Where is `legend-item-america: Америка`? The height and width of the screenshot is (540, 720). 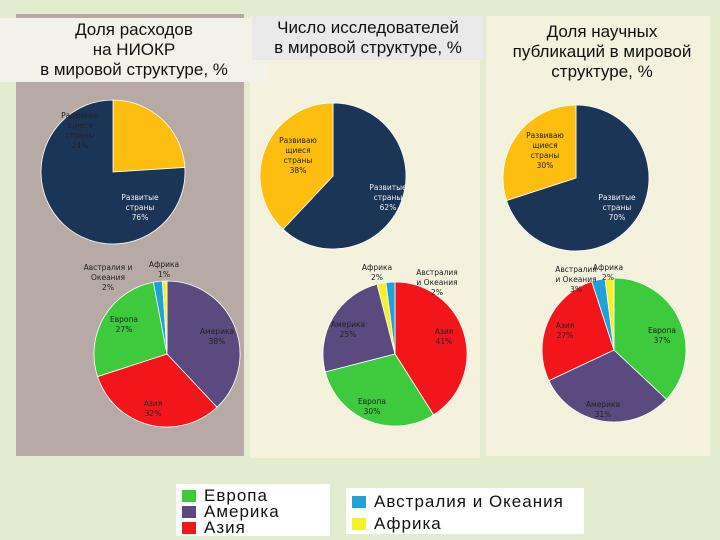
legend-item-america: Америка is located at coordinates (231, 512).